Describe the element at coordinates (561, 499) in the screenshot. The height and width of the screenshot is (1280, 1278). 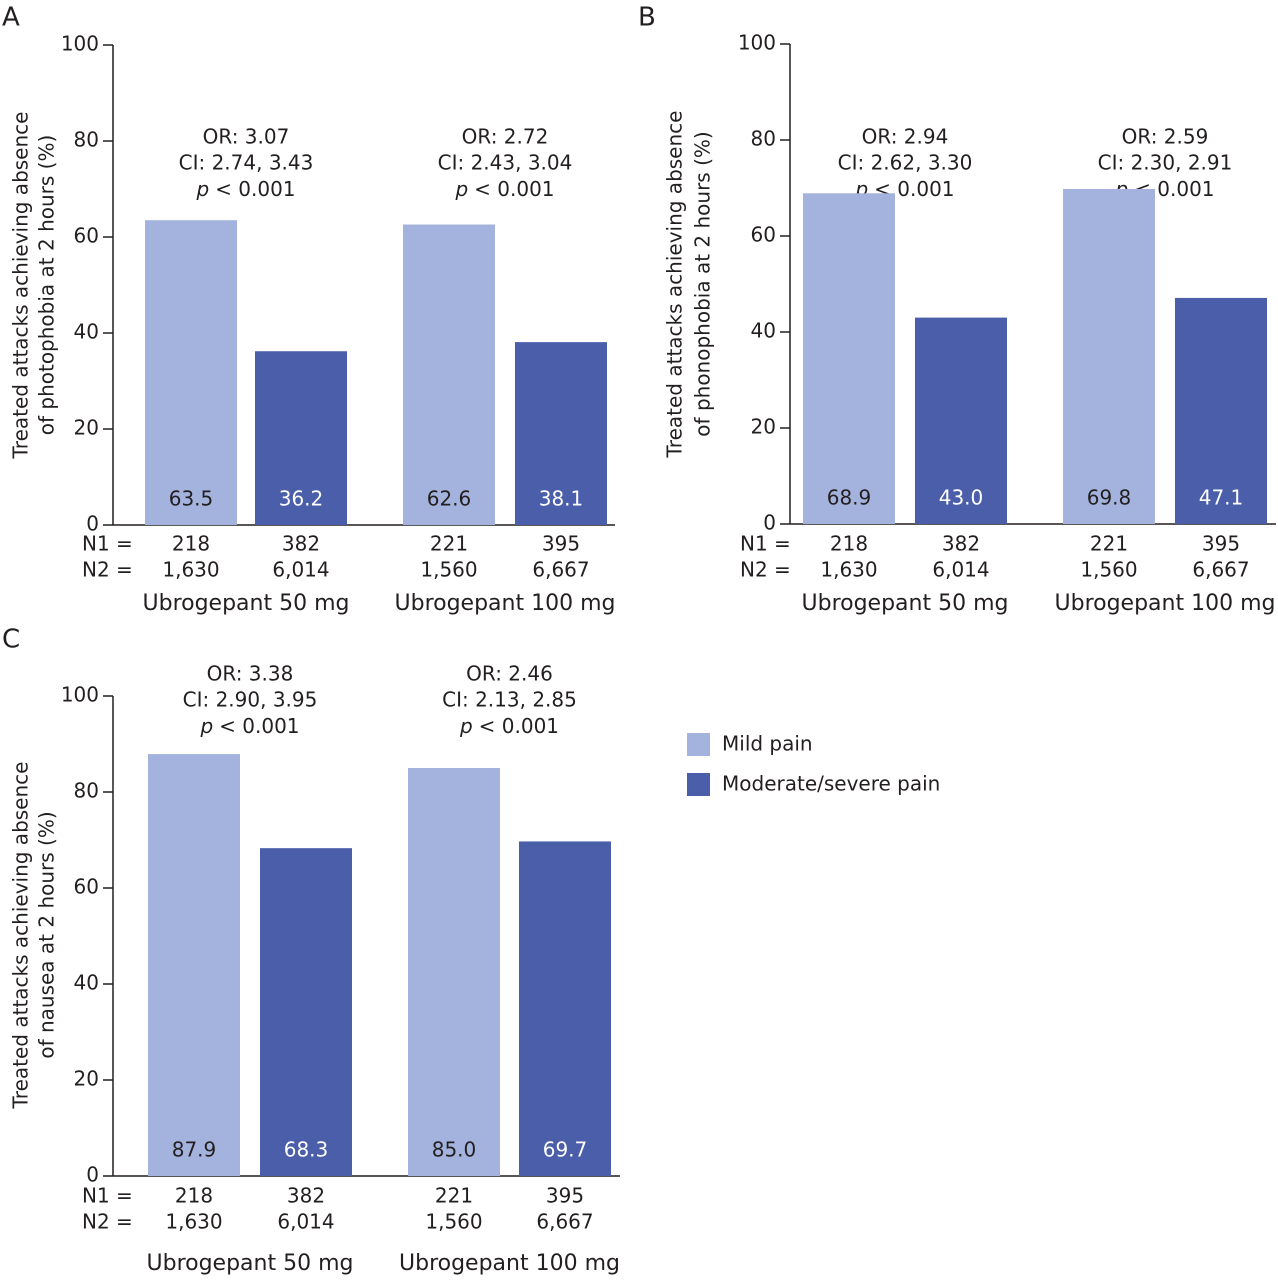
I see `value-label: 38.1` at that location.